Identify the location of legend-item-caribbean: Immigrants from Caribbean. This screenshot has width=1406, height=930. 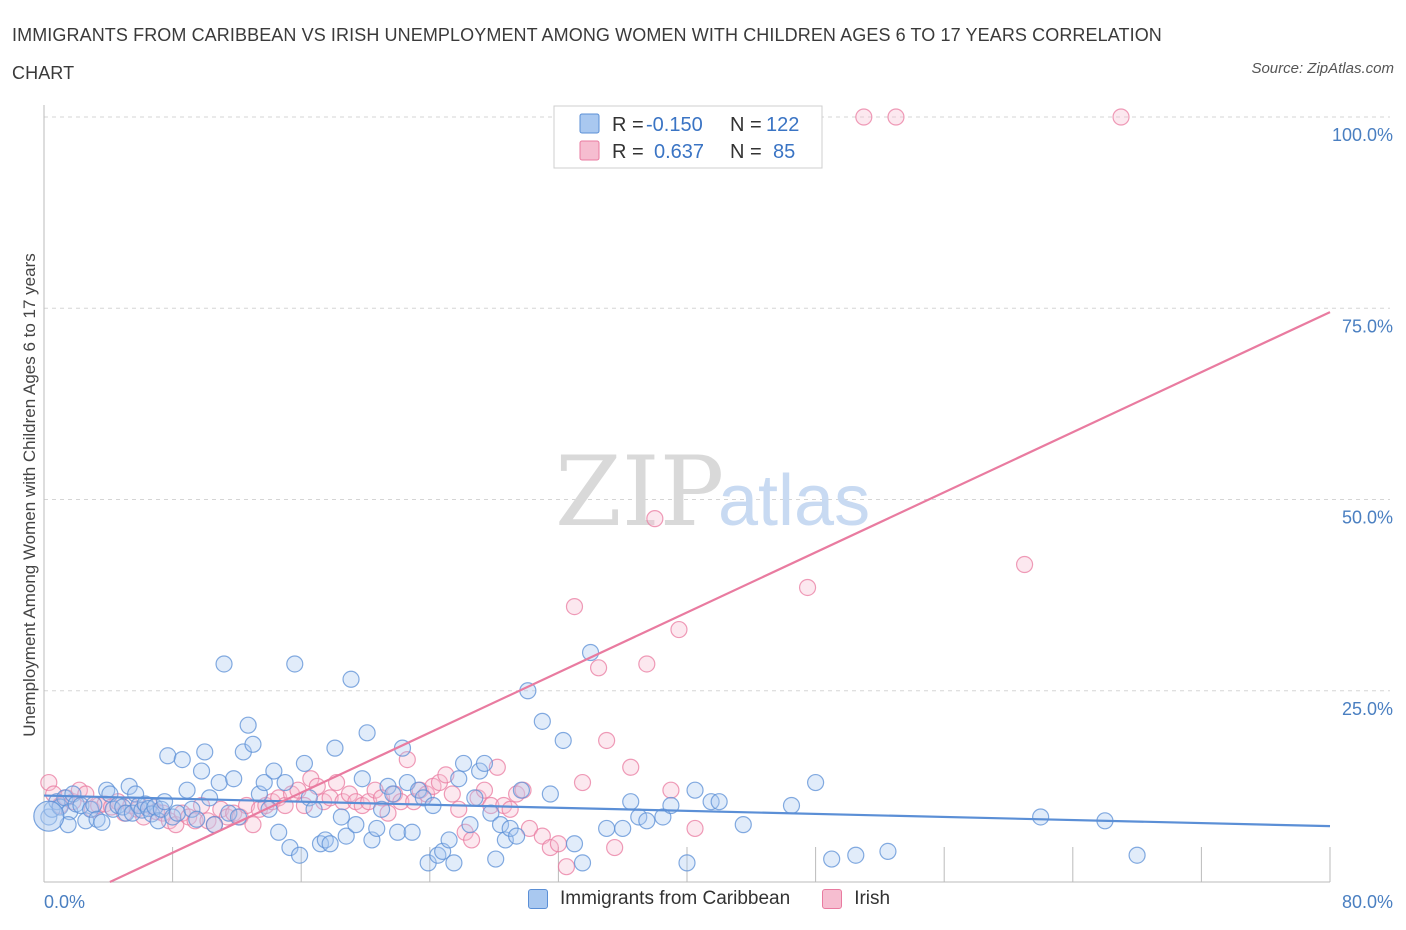
(659, 899).